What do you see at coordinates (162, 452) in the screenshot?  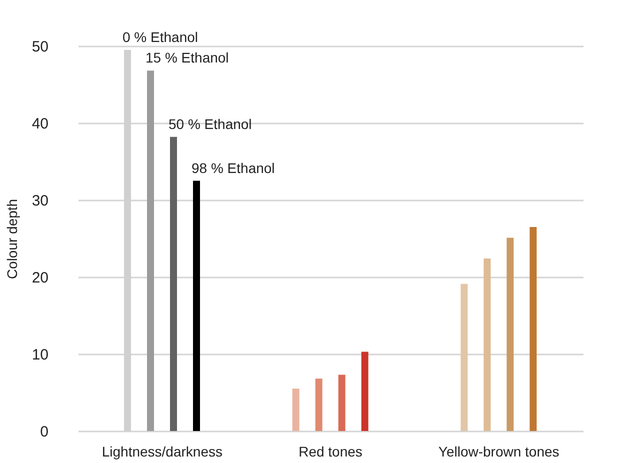 I see `x-tick-label: Lightness/darkness` at bounding box center [162, 452].